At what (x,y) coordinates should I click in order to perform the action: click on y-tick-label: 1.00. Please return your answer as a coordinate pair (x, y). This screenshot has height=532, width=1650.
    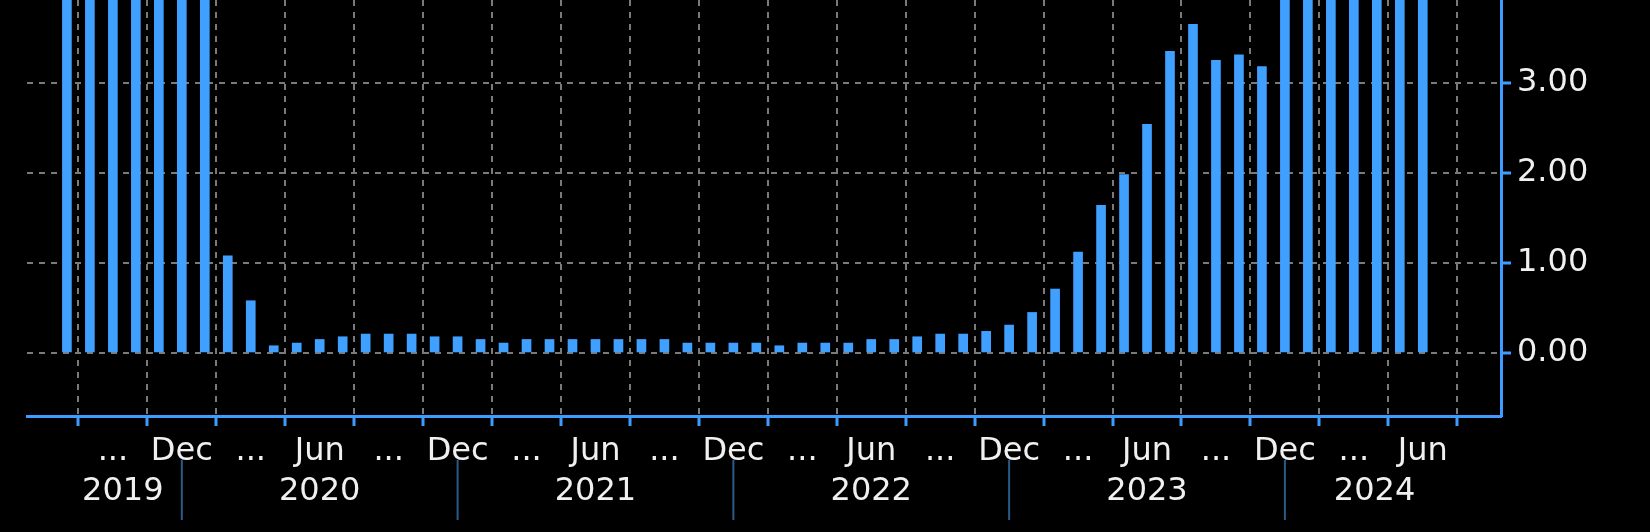
    Looking at the image, I should click on (1553, 260).